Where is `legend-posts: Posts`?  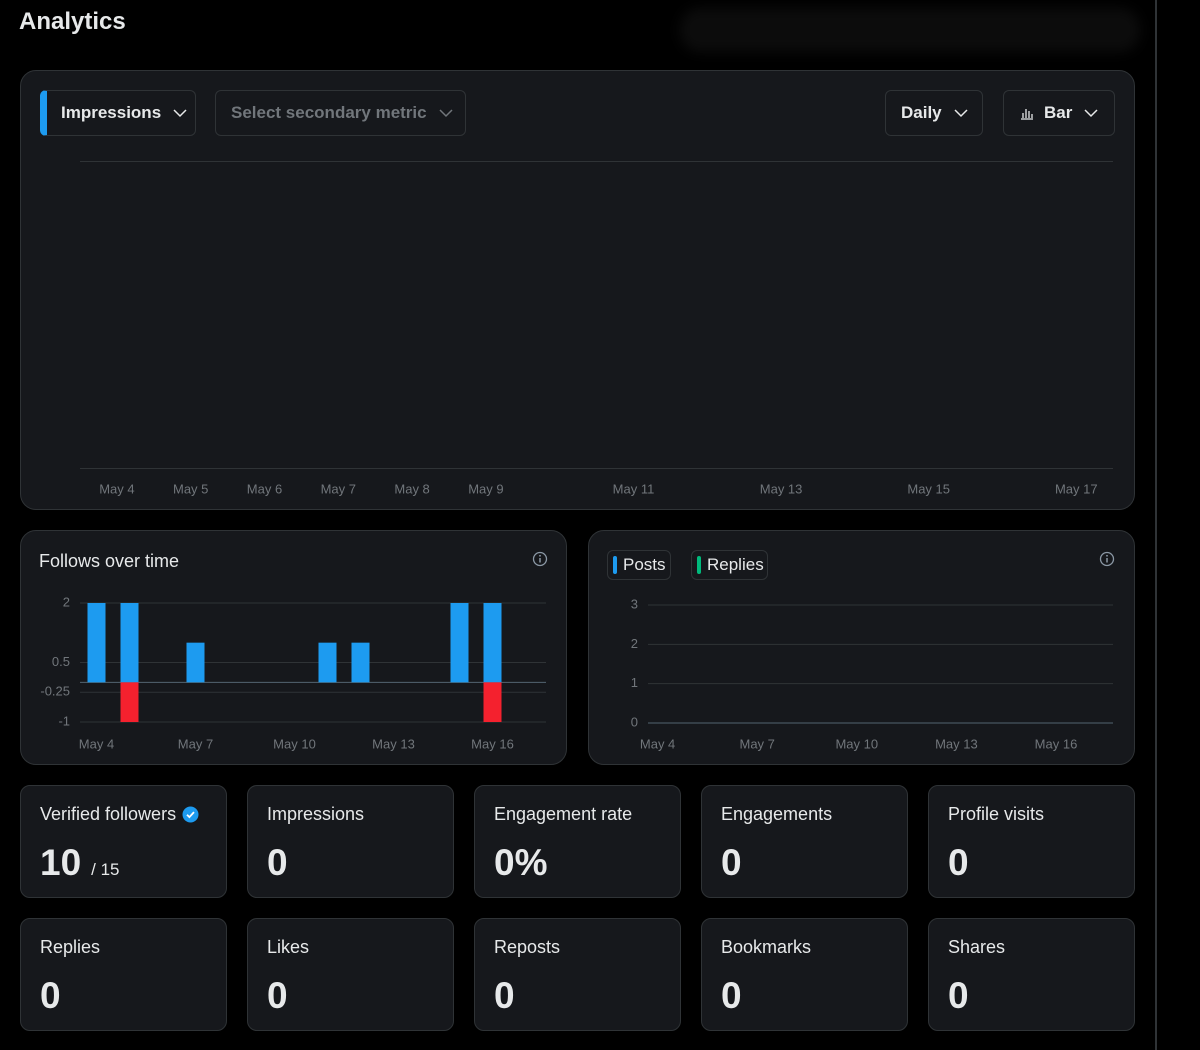
legend-posts: Posts is located at coordinates (639, 565).